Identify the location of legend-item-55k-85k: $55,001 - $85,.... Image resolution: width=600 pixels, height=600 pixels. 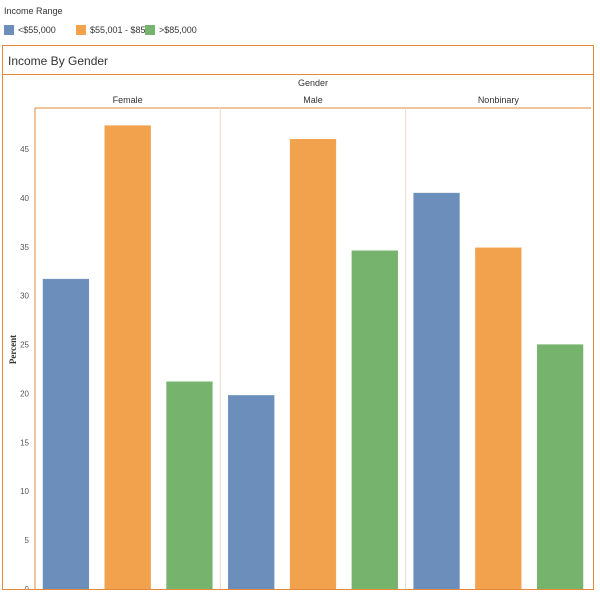
(116, 30).